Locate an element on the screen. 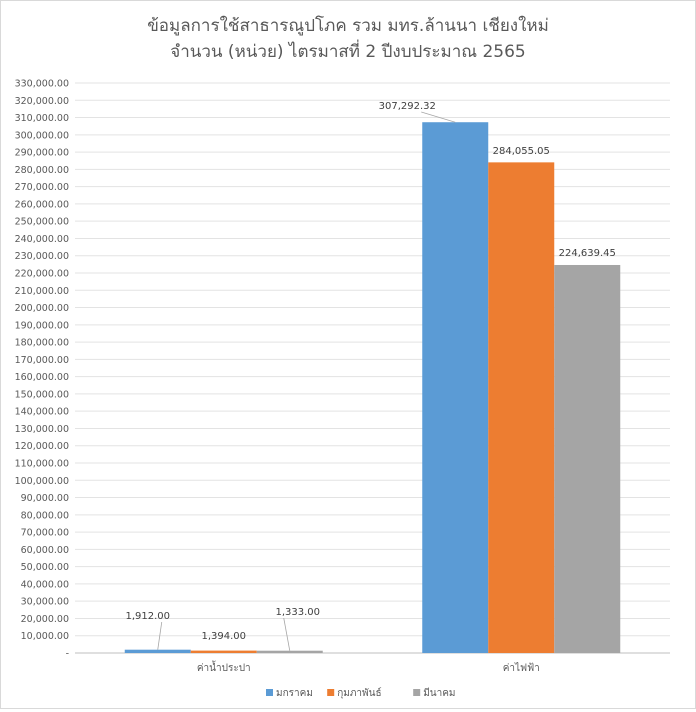  legend-label: กุมภาพันธ์ is located at coordinates (359, 693).